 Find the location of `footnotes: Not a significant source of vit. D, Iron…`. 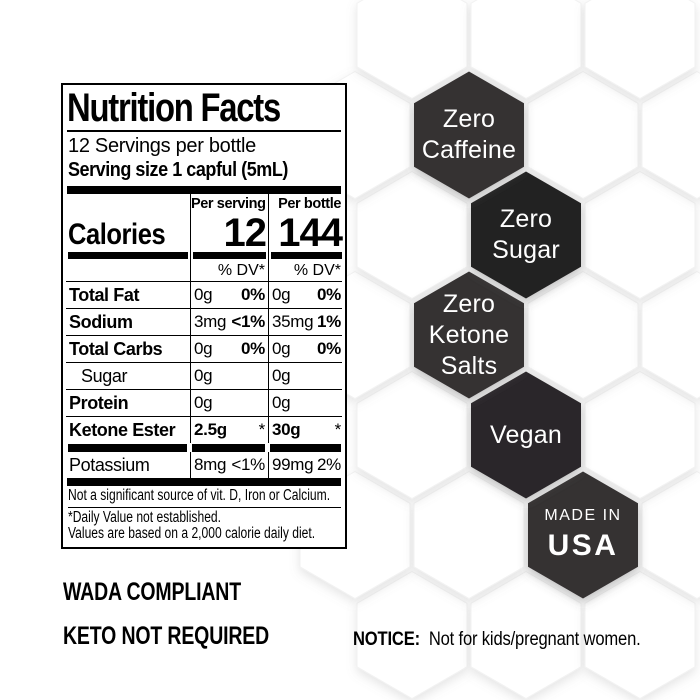

footnotes: Not a significant source of vit. D, Iron… is located at coordinates (204, 514).